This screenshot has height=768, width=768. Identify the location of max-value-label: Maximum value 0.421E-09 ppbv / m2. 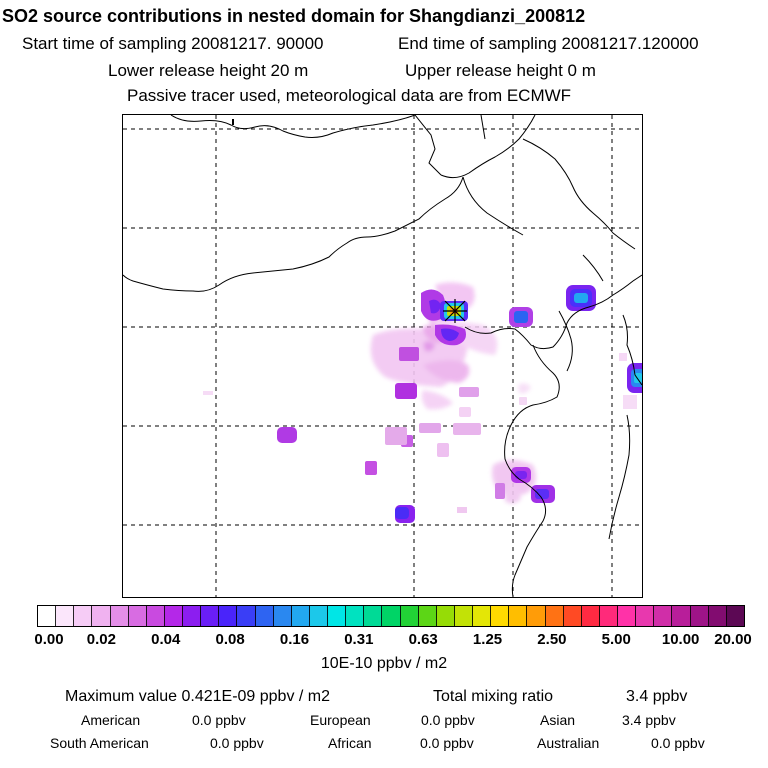
(198, 696).